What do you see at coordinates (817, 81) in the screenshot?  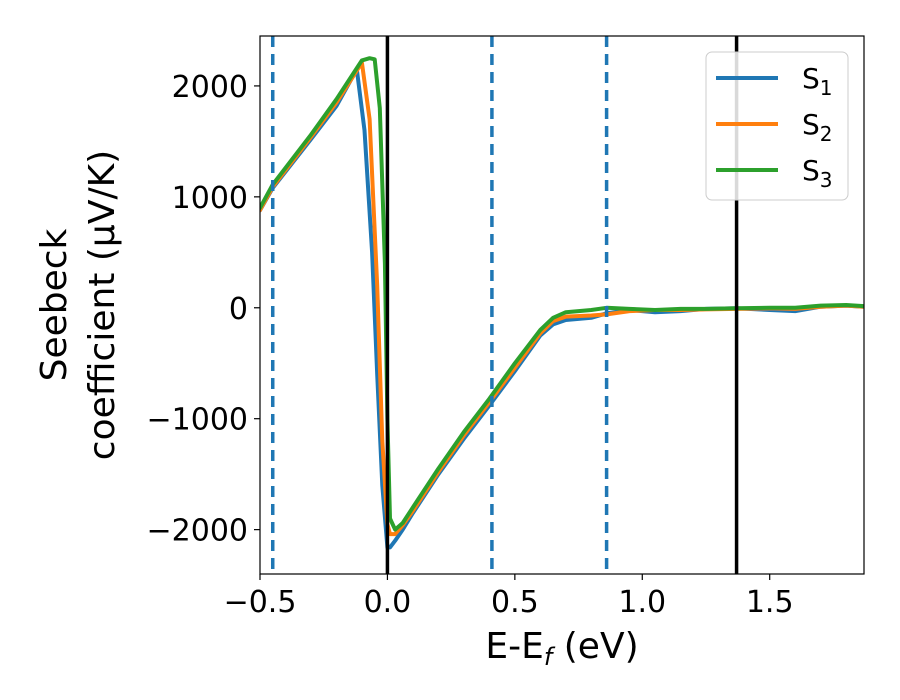 I see `legend-label-s1: S1` at bounding box center [817, 81].